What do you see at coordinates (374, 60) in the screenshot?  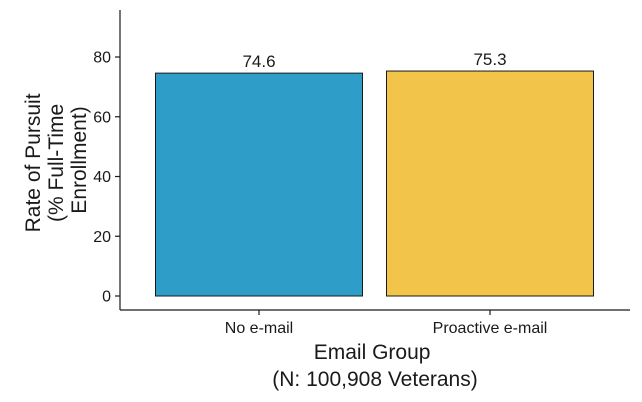 I see `data-labels-layer: 74.6 75.3` at bounding box center [374, 60].